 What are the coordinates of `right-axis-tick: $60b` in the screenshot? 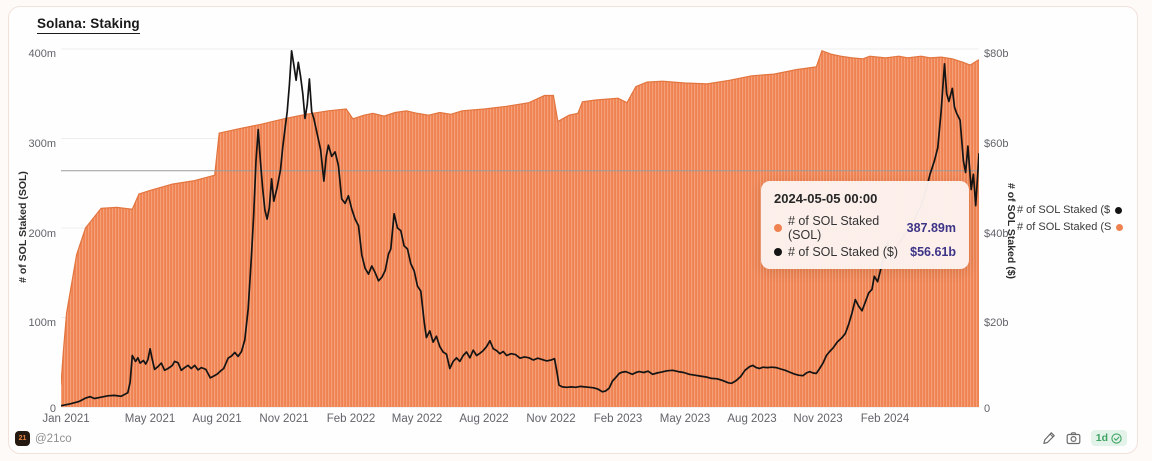 It's located at (996, 144).